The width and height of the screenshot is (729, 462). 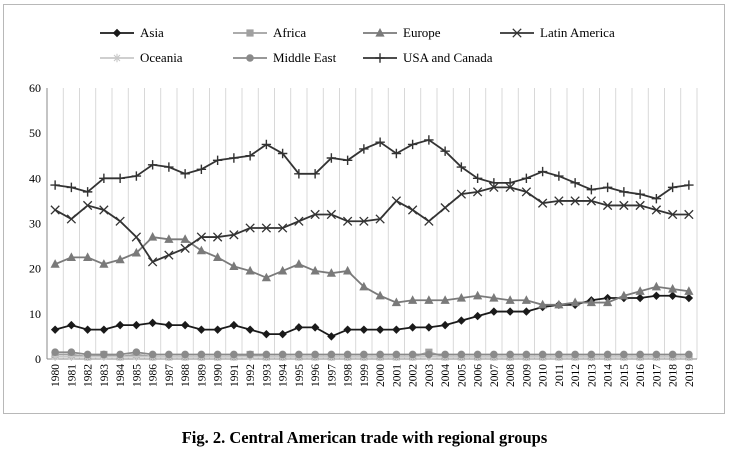 I want to click on x-tick-label: 2016, so click(x=641, y=375).